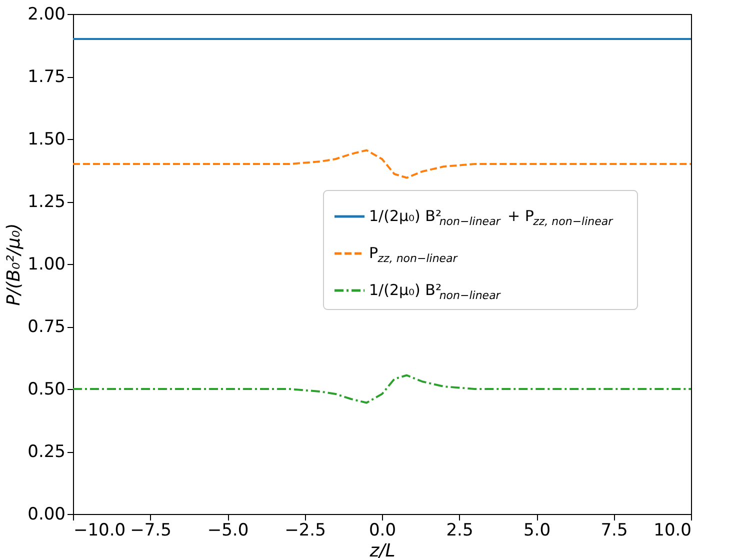 Image resolution: width=754 pixels, height=558 pixels. I want to click on x-tick-label: 2.5, so click(460, 530).